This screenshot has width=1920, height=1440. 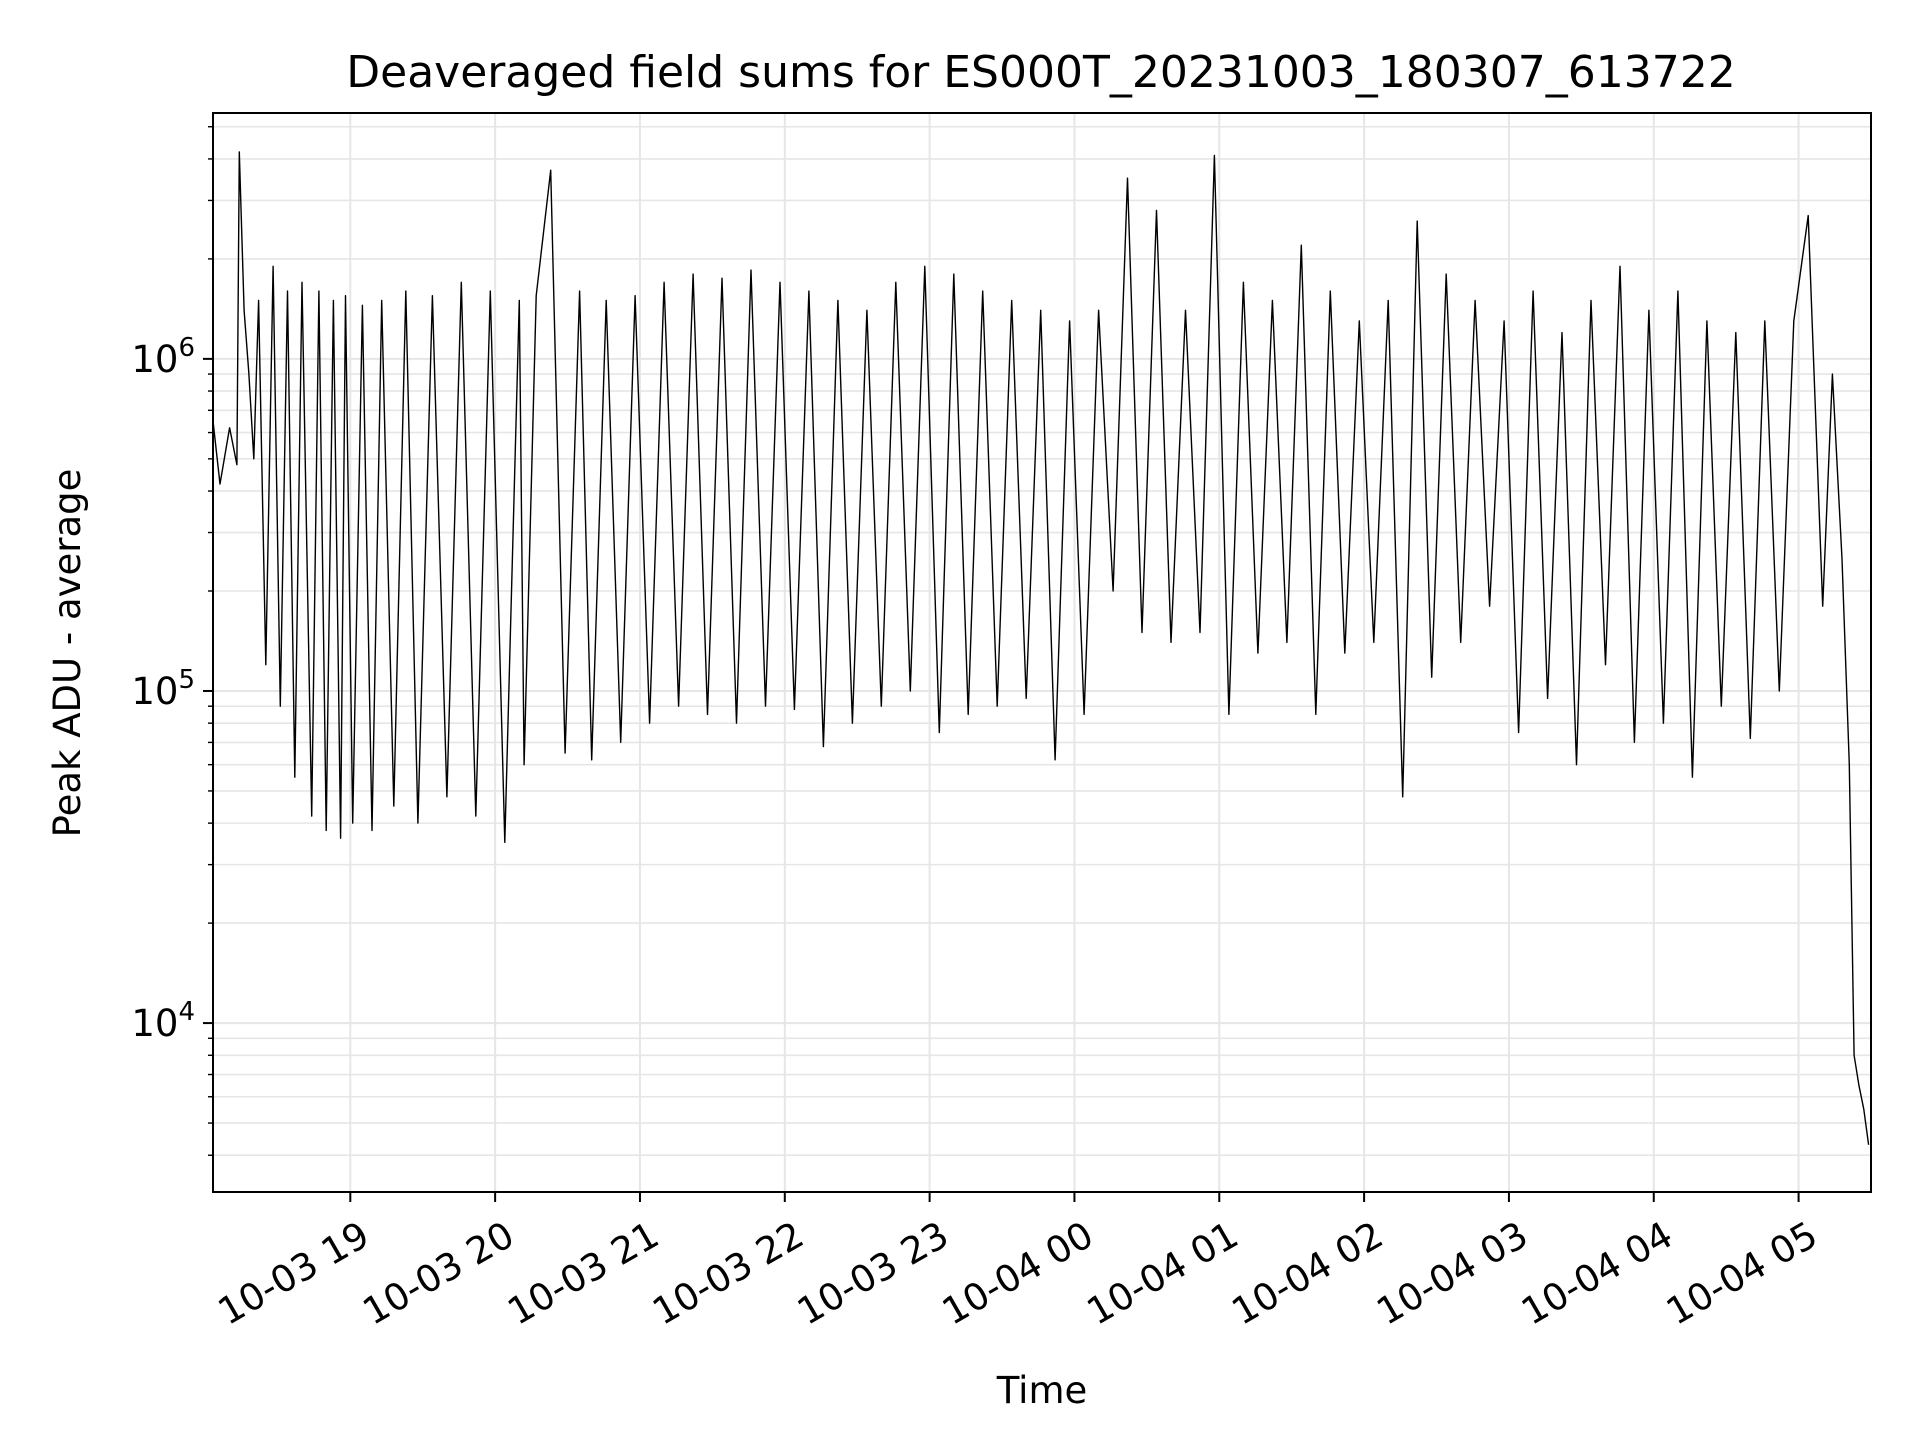 I want to click on y-axis: 104 105 106, so click(x=172, y=641).